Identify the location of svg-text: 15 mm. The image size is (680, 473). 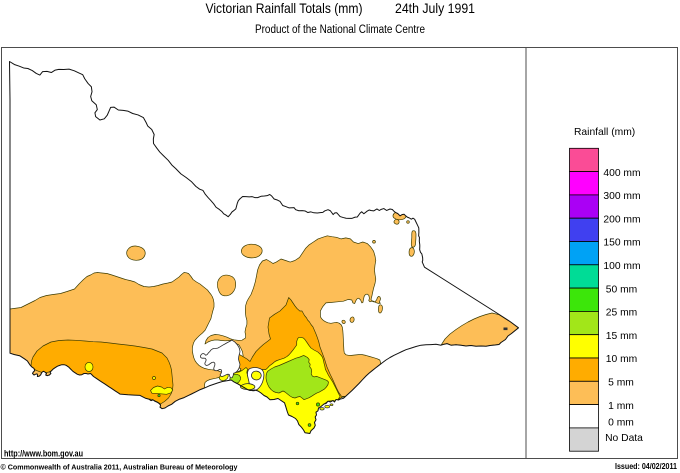
(621, 336).